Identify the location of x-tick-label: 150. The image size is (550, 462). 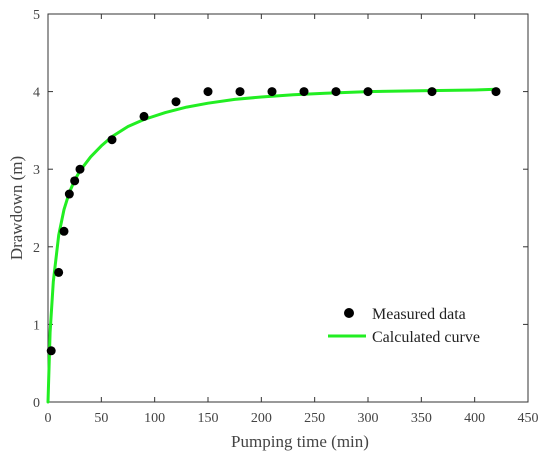
(208, 418).